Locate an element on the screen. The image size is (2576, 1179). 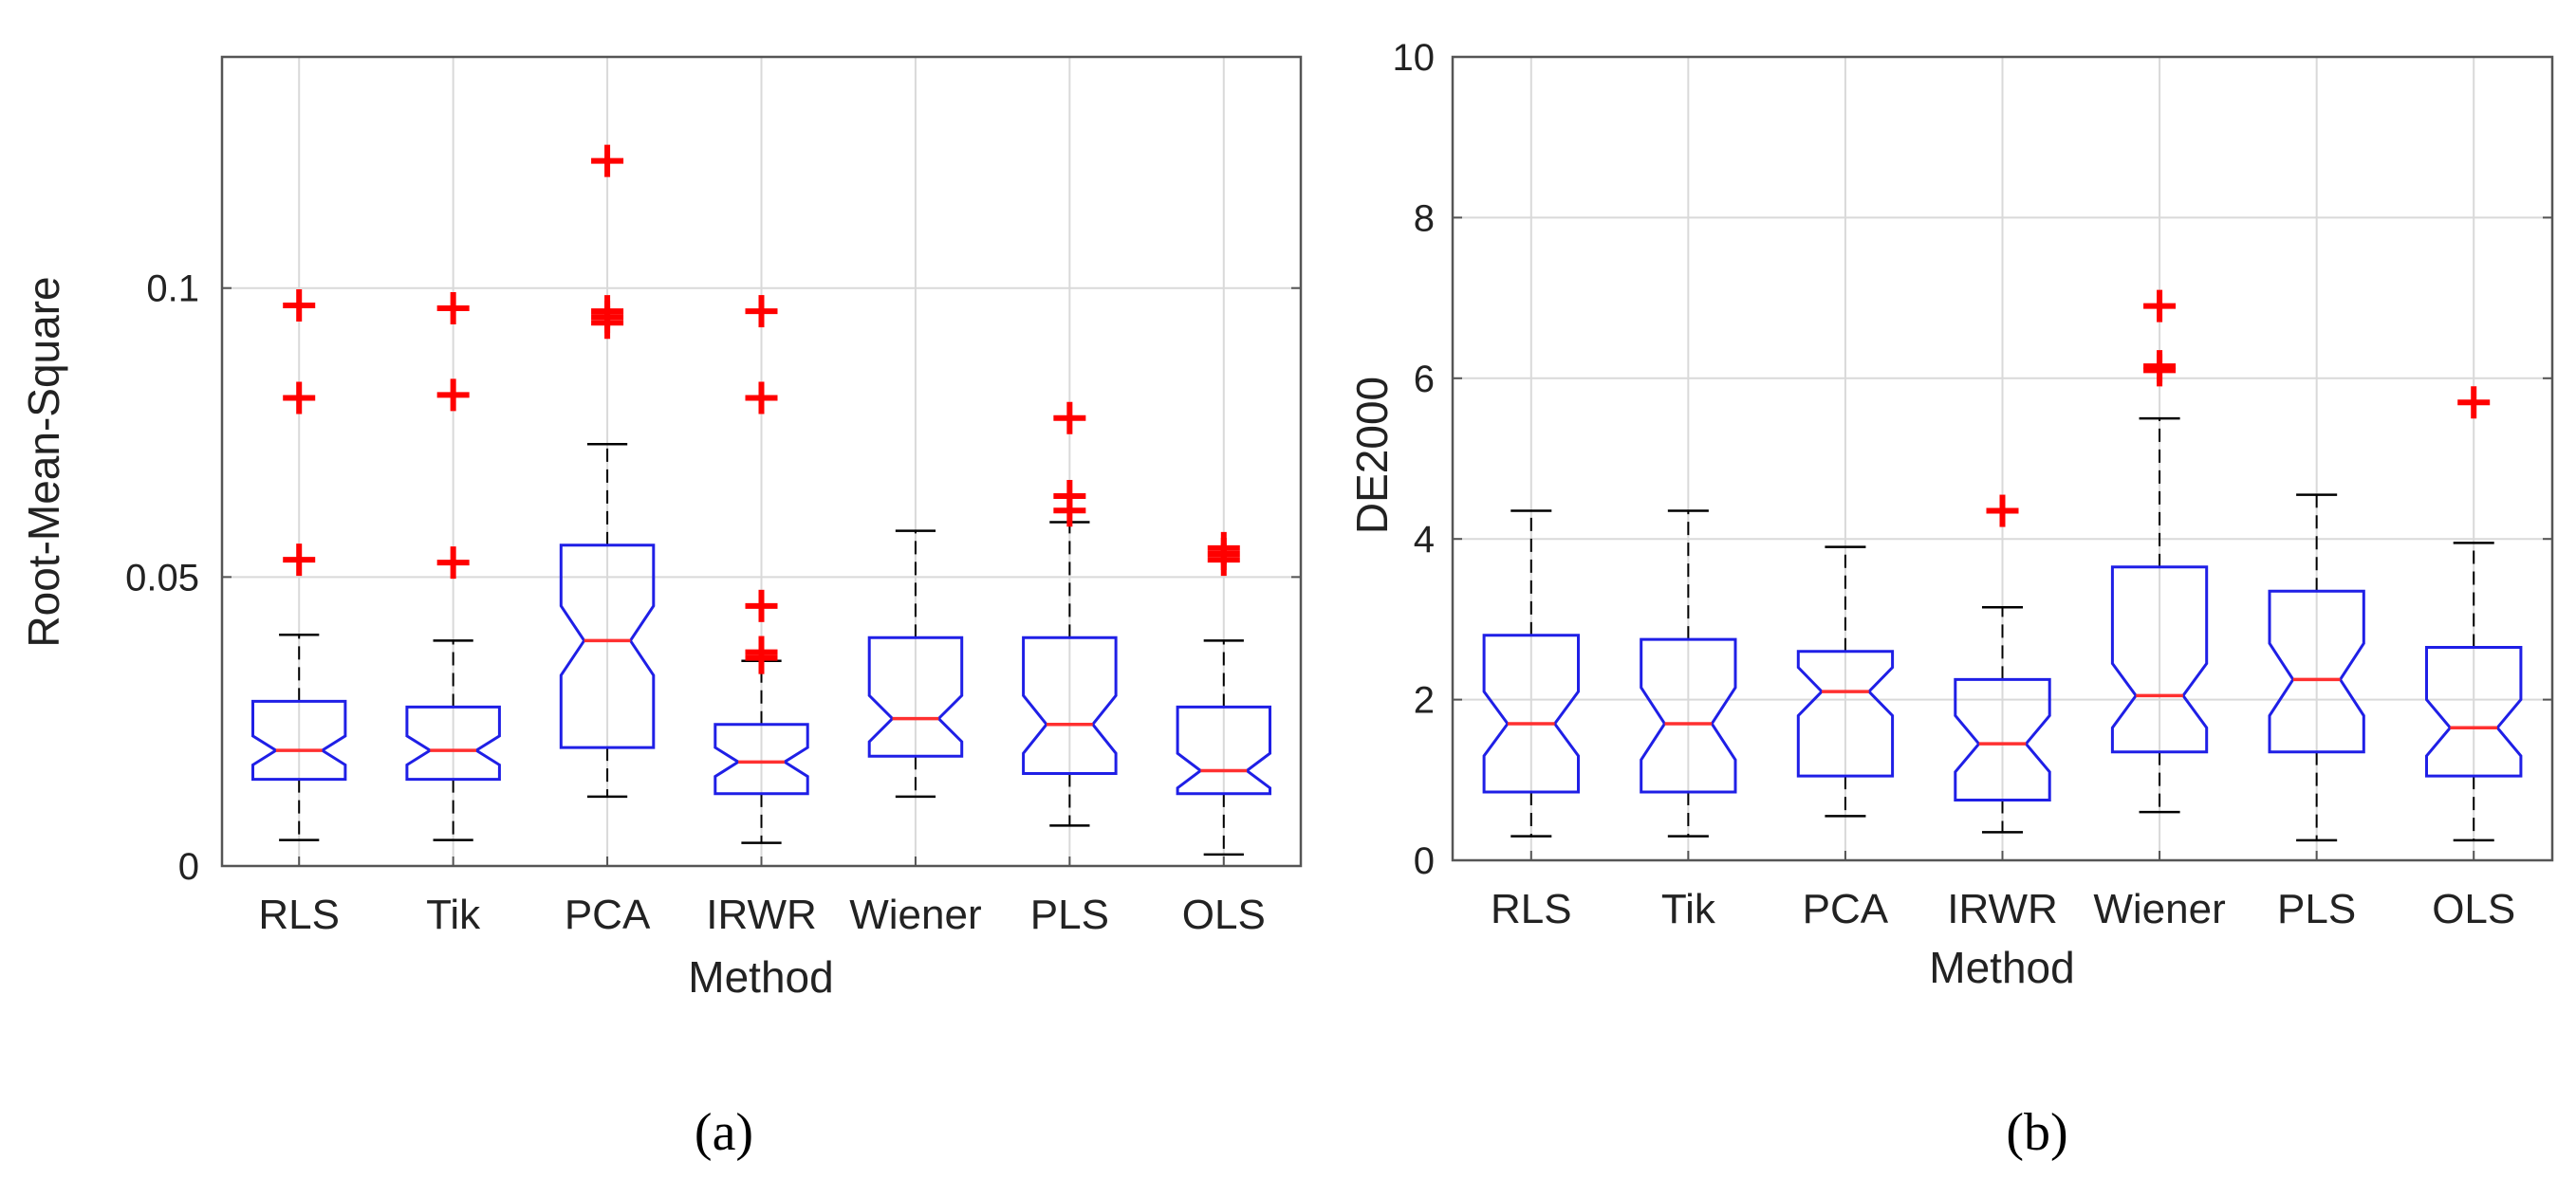
y-tick-label: 4 is located at coordinates (1424, 540).